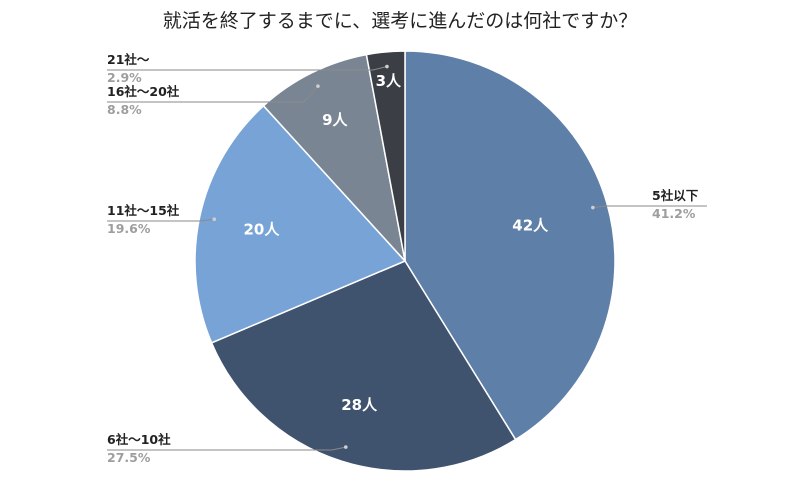  I want to click on slice-count-label: 28人, so click(359, 405).